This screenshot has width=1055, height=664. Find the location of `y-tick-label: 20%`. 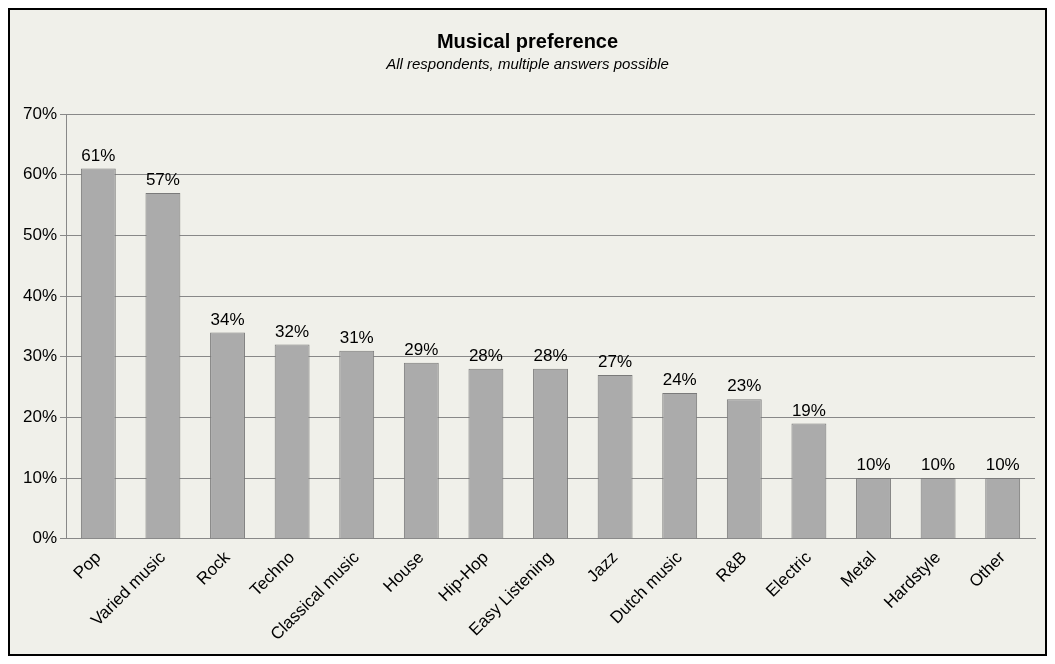

y-tick-label: 20% is located at coordinates (40, 417).